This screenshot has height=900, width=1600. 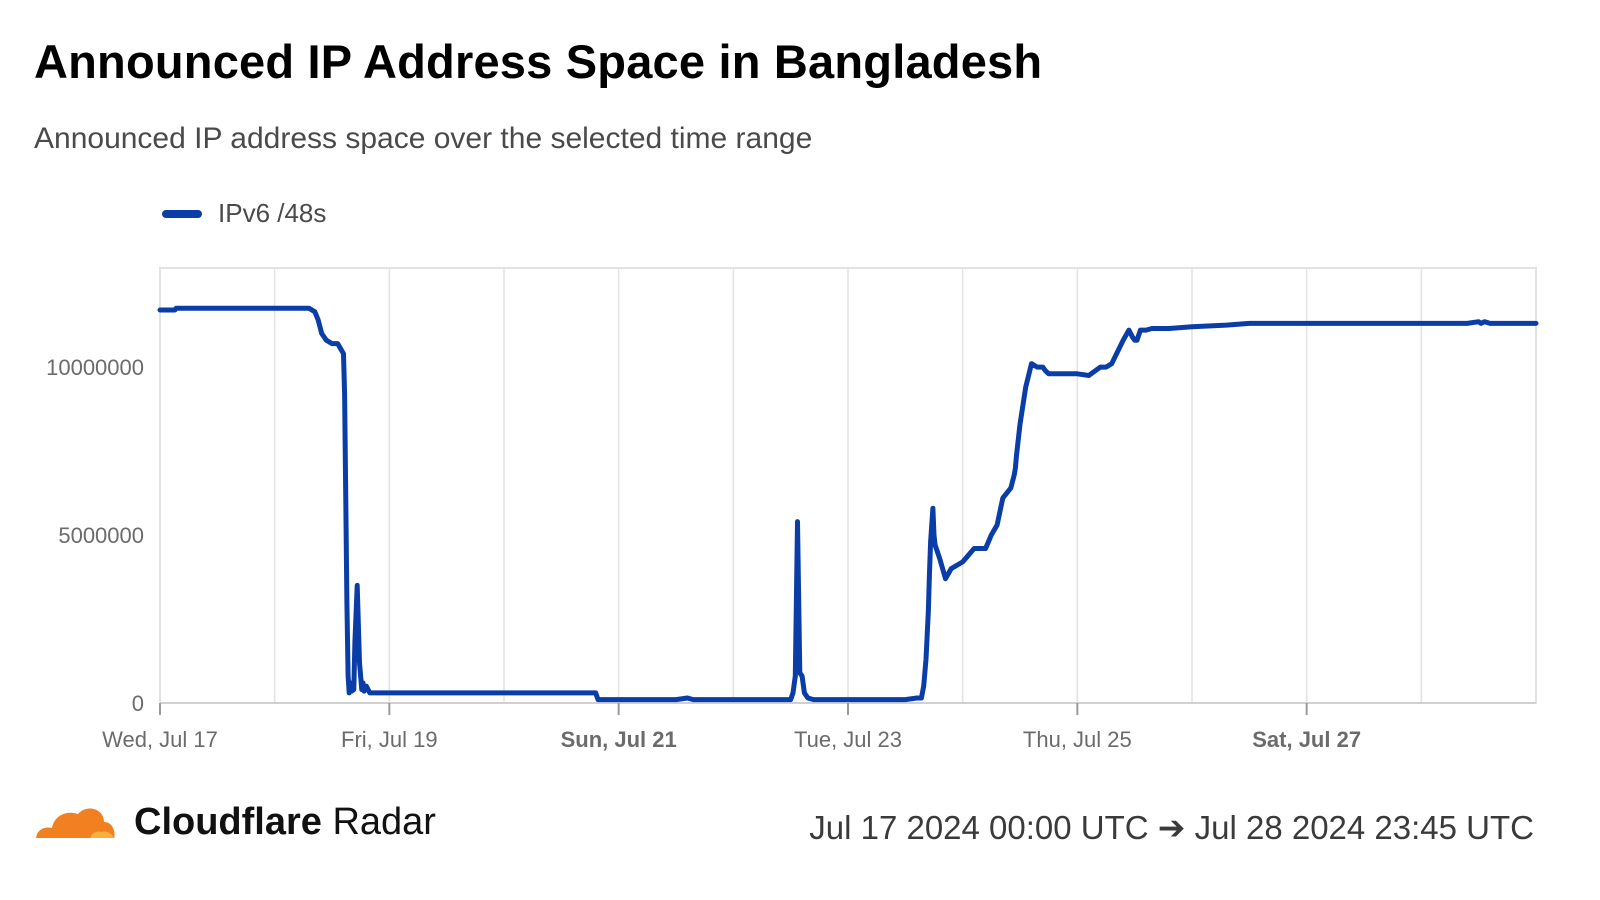 I want to click on legend: IPv6 /48s, so click(x=244, y=213).